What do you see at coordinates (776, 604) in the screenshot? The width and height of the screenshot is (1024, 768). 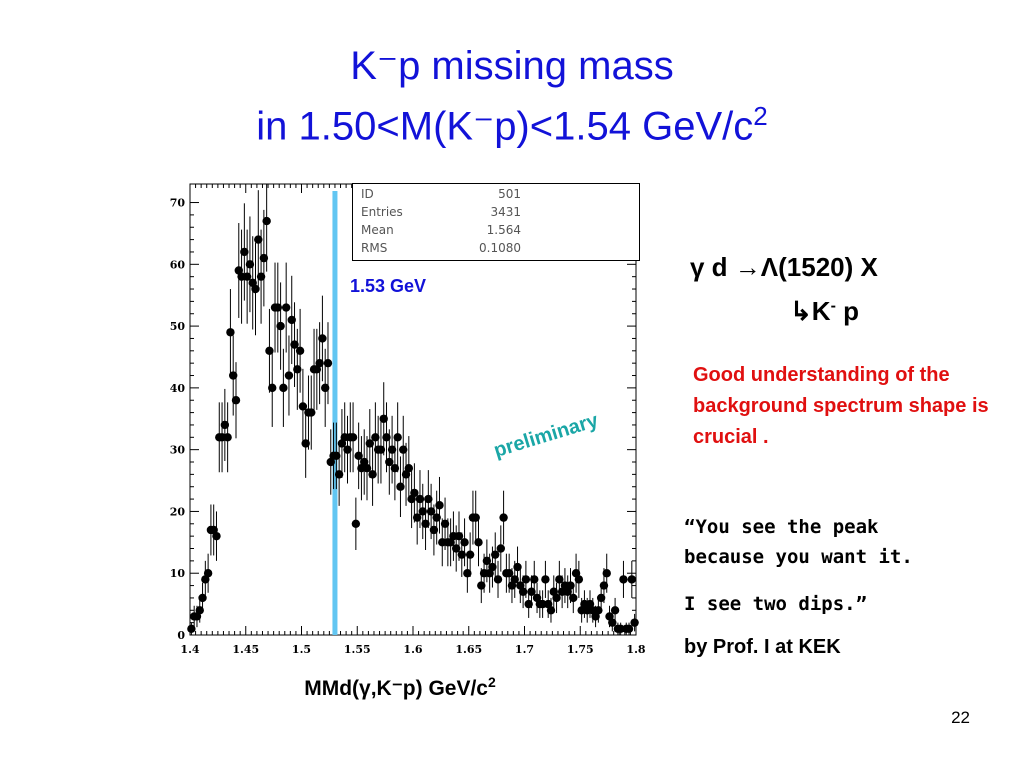 I see `quote-line: I see two dips.”` at bounding box center [776, 604].